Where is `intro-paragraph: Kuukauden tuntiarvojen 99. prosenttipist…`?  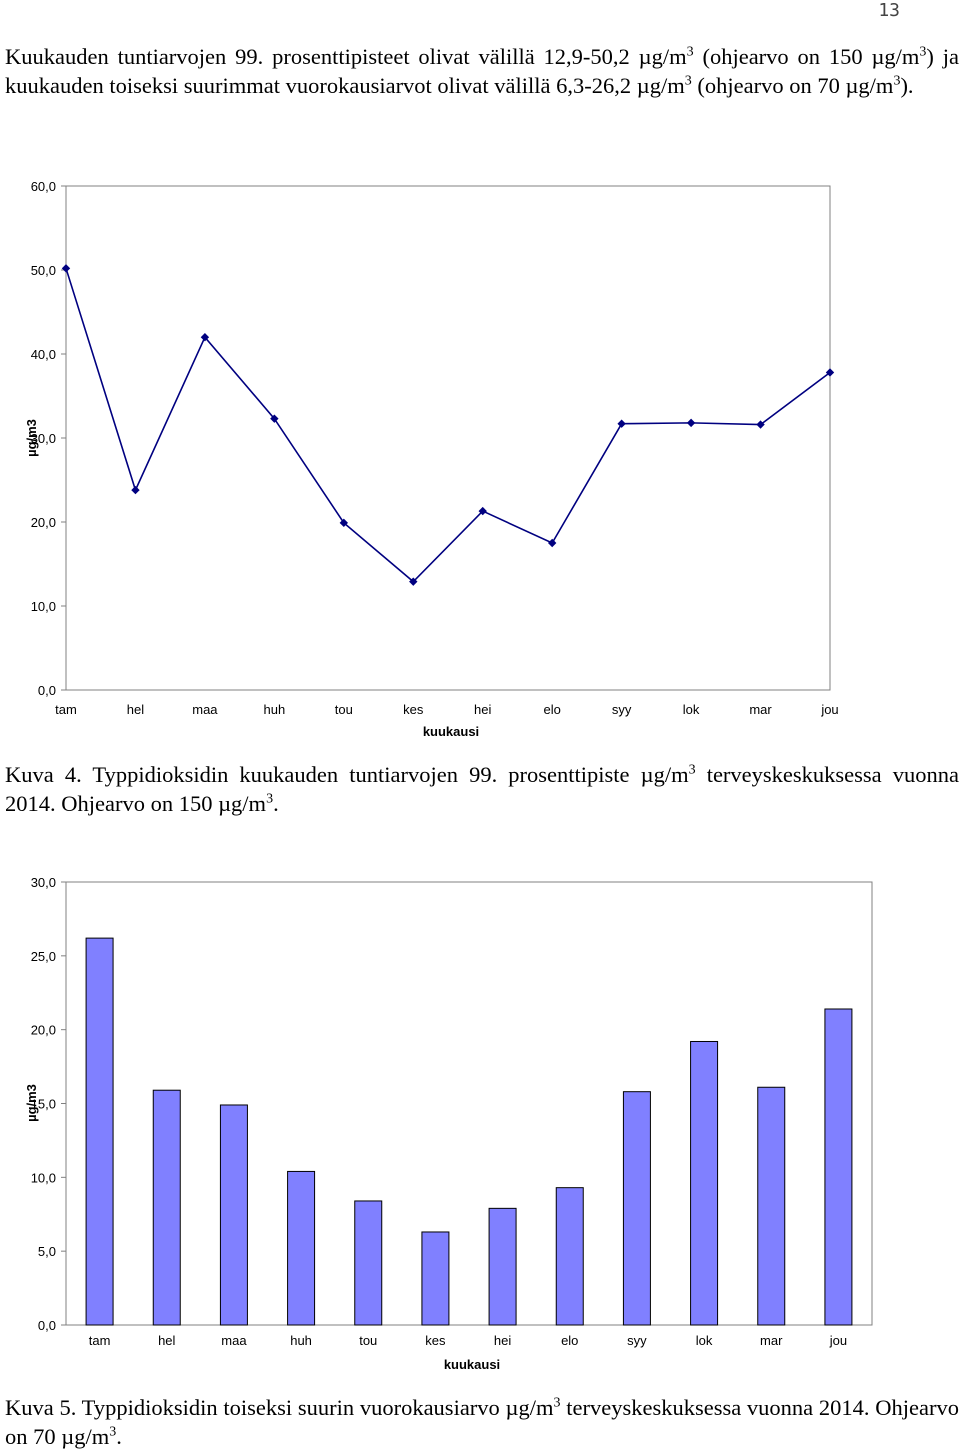 intro-paragraph: Kuukauden tuntiarvojen 99. prosenttipist… is located at coordinates (482, 71).